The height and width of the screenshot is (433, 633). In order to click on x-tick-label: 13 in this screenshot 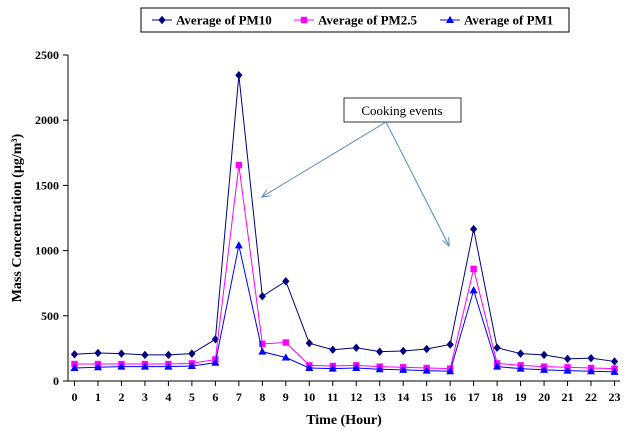, I will do `click(380, 397)`.